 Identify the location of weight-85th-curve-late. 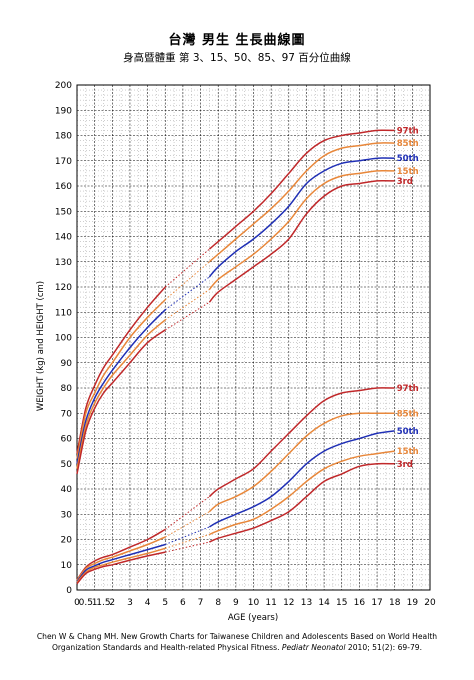
(301, 462).